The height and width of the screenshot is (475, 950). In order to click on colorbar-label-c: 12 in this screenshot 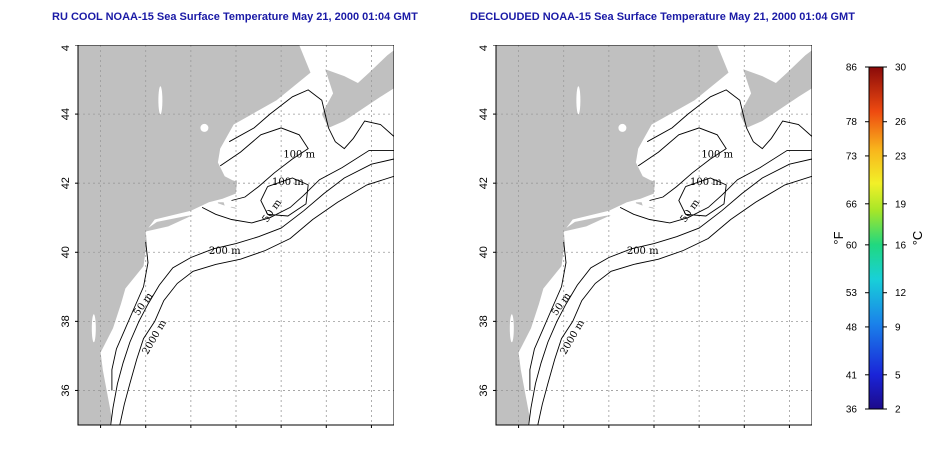, I will do `click(901, 293)`.